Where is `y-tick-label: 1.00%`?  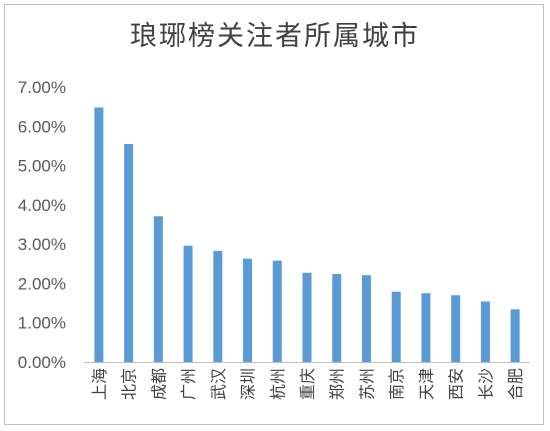
y-tick-label: 1.00% is located at coordinates (42, 323).